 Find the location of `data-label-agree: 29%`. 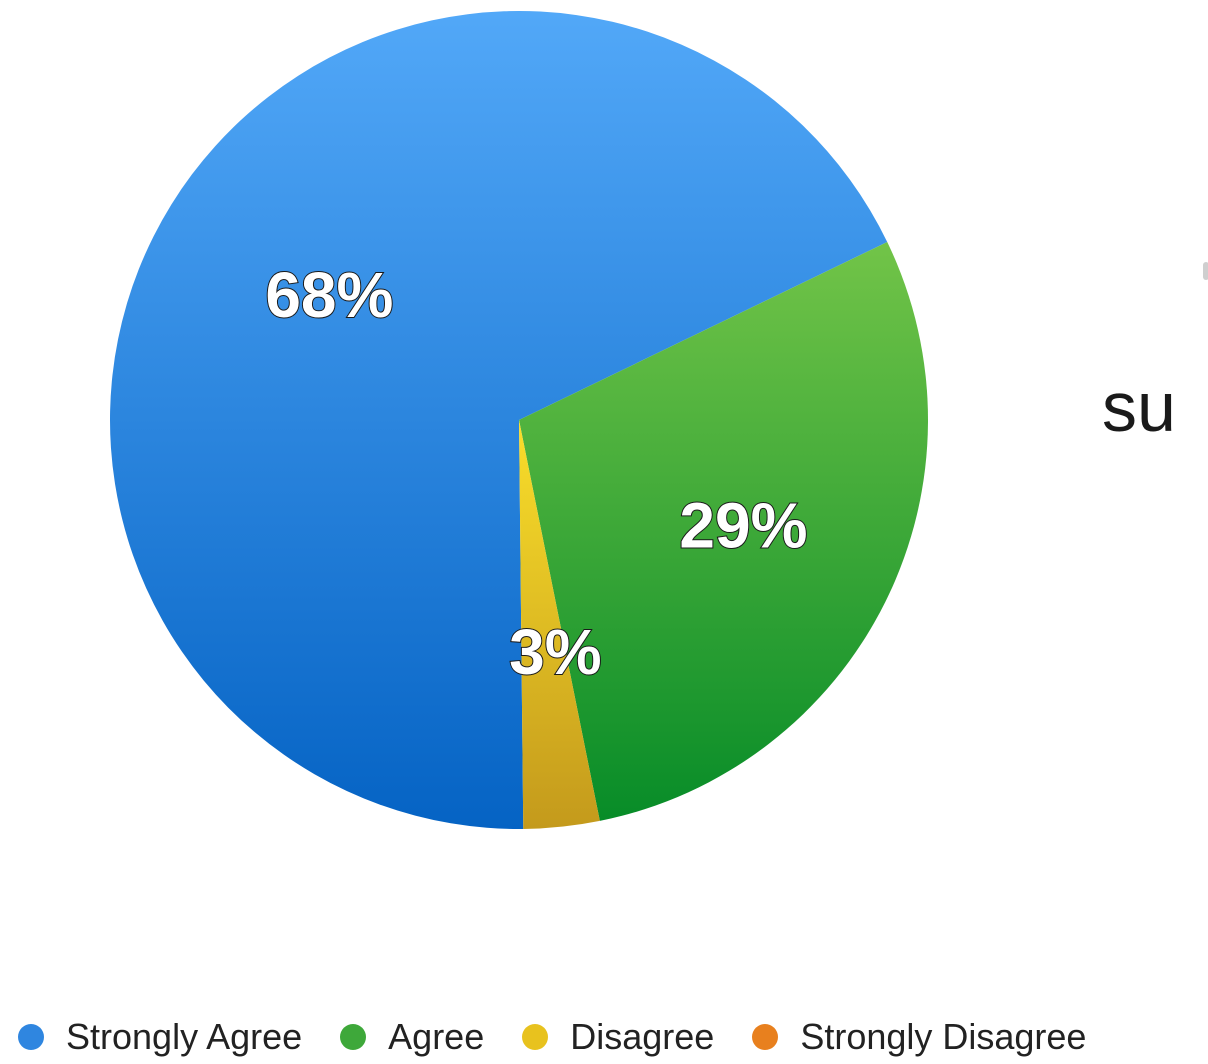

data-label-agree: 29% is located at coordinates (743, 525).